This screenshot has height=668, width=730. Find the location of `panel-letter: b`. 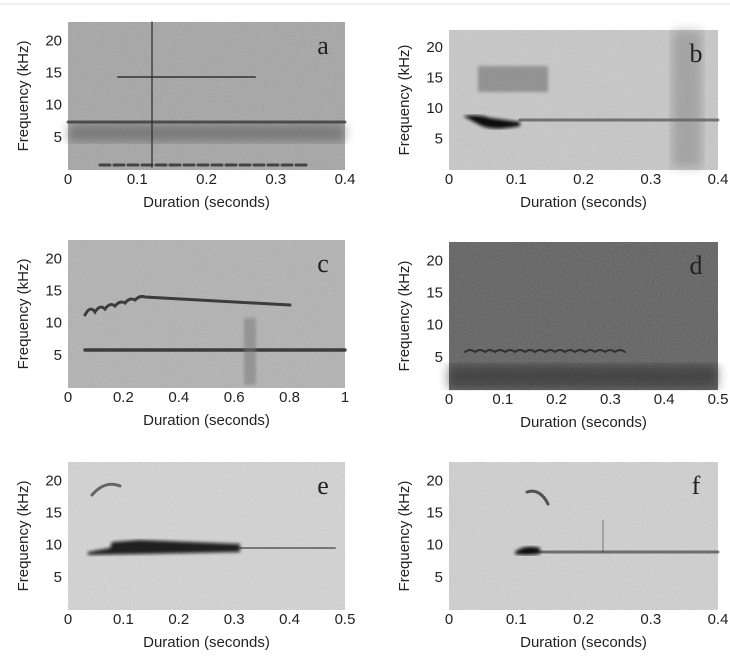

panel-letter: b is located at coordinates (696, 53).